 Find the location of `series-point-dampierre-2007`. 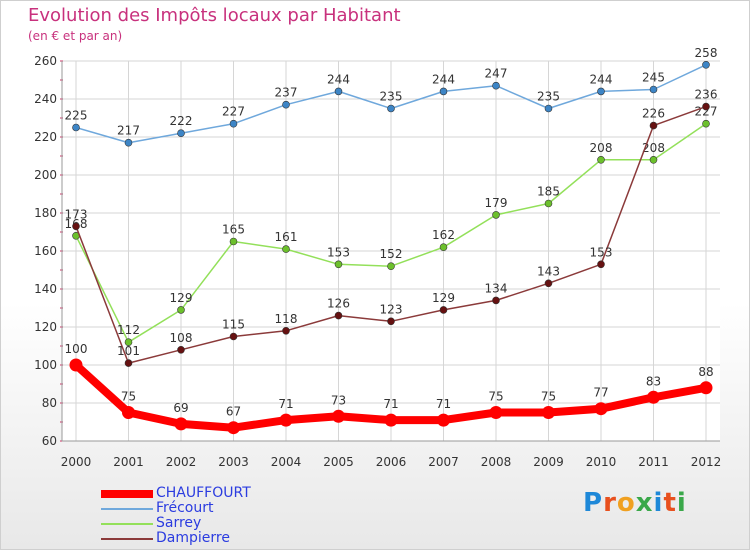

series-point-dampierre-2007 is located at coordinates (443, 310).